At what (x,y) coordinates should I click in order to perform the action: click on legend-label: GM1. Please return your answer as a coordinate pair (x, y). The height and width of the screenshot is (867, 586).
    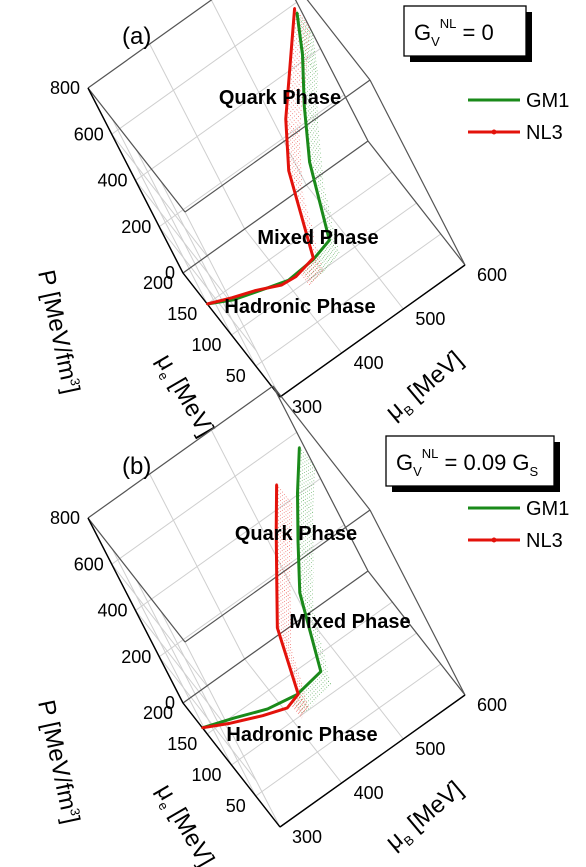
    Looking at the image, I should click on (547, 101).